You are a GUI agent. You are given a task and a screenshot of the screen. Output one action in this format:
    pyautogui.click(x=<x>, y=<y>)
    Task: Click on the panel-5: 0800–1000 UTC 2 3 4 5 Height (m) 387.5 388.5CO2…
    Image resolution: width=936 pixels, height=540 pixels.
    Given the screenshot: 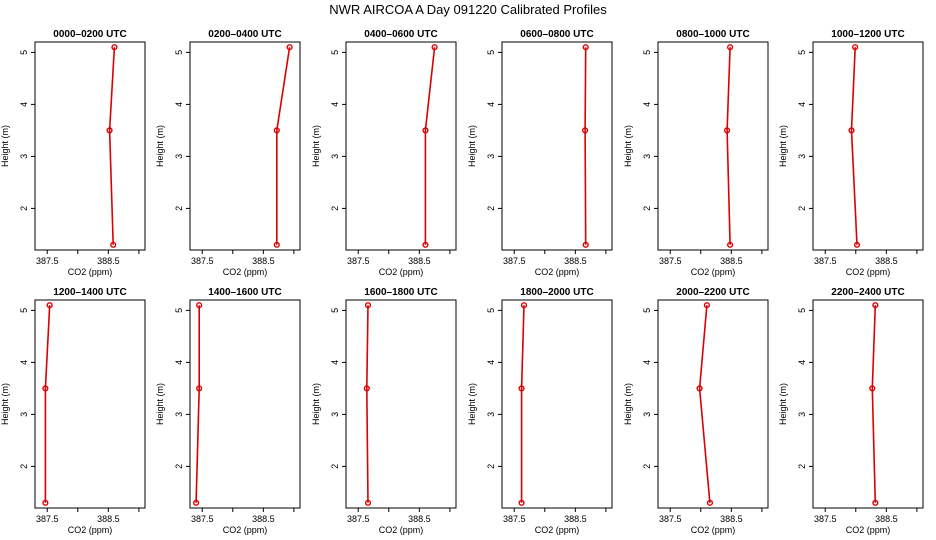 What is the action you would take?
    pyautogui.click(x=696, y=153)
    